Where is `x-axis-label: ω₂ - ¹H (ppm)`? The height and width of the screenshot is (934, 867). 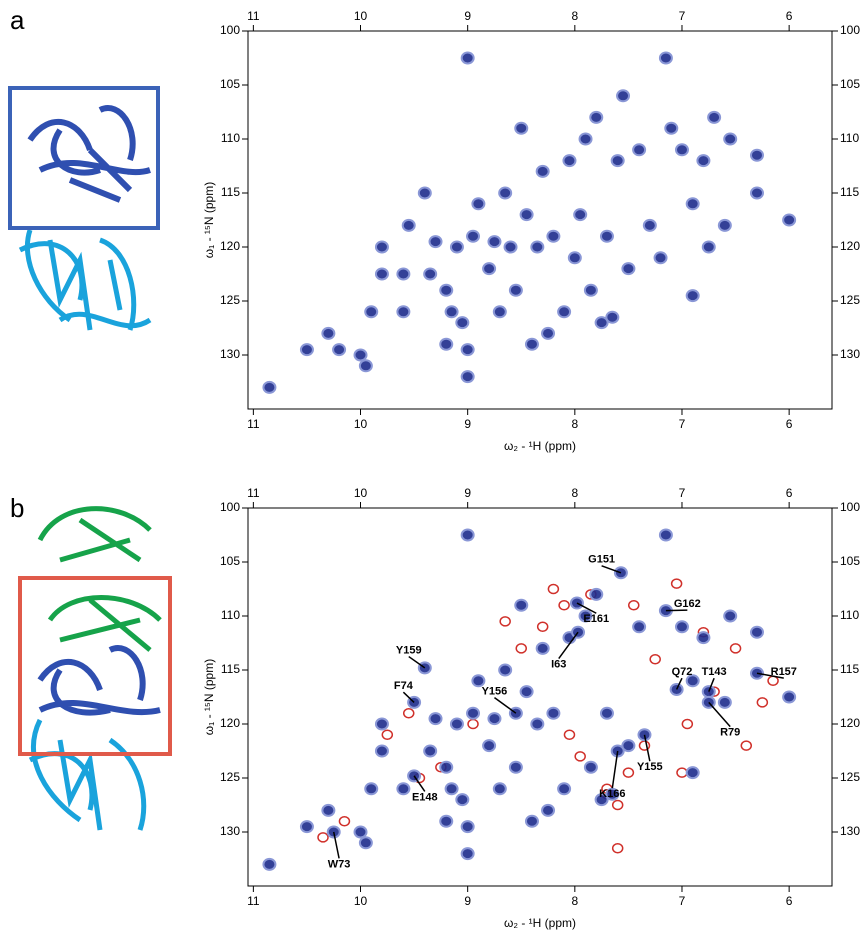 x-axis-label: ω₂ - ¹H (ppm) is located at coordinates (540, 446).